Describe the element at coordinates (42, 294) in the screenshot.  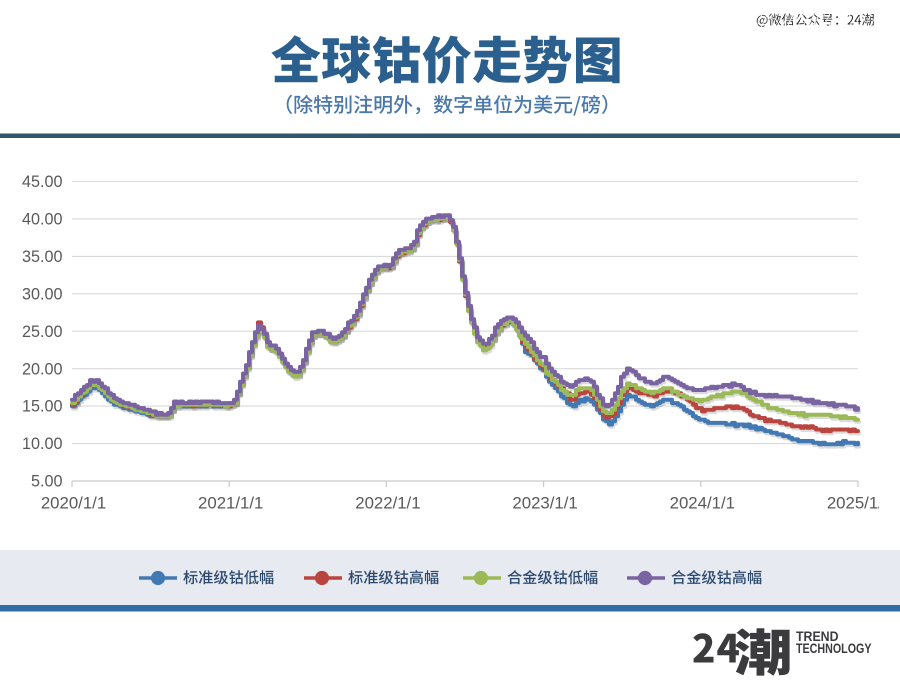
I see `svg-text: 30.00` at that location.